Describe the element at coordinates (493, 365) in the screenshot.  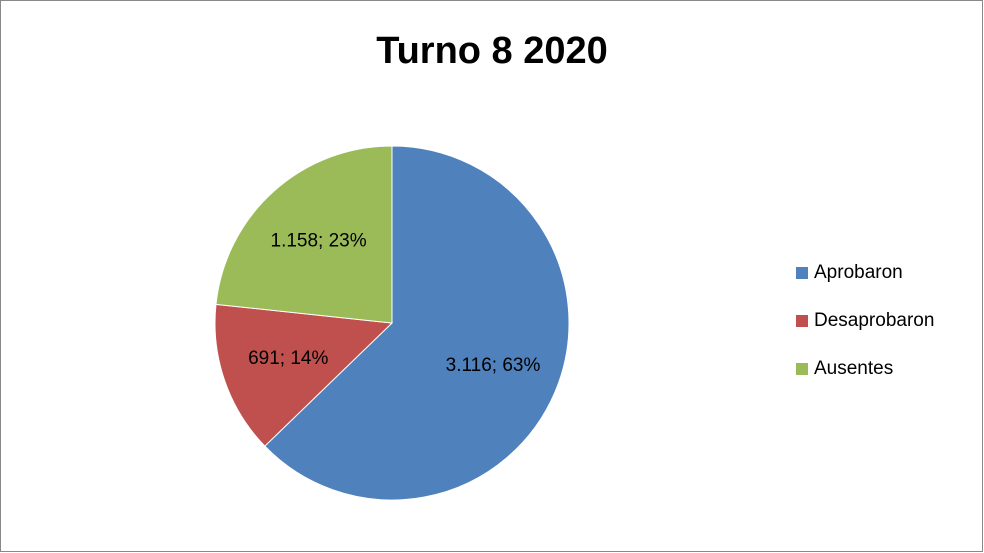
I see `data-label: 3.116; 63%` at that location.